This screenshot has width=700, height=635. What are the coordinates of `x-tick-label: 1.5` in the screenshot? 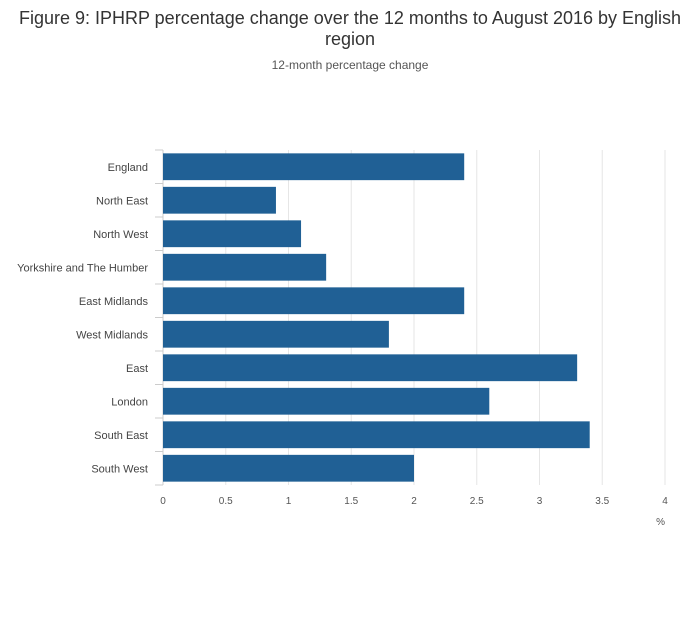 It's located at (351, 501).